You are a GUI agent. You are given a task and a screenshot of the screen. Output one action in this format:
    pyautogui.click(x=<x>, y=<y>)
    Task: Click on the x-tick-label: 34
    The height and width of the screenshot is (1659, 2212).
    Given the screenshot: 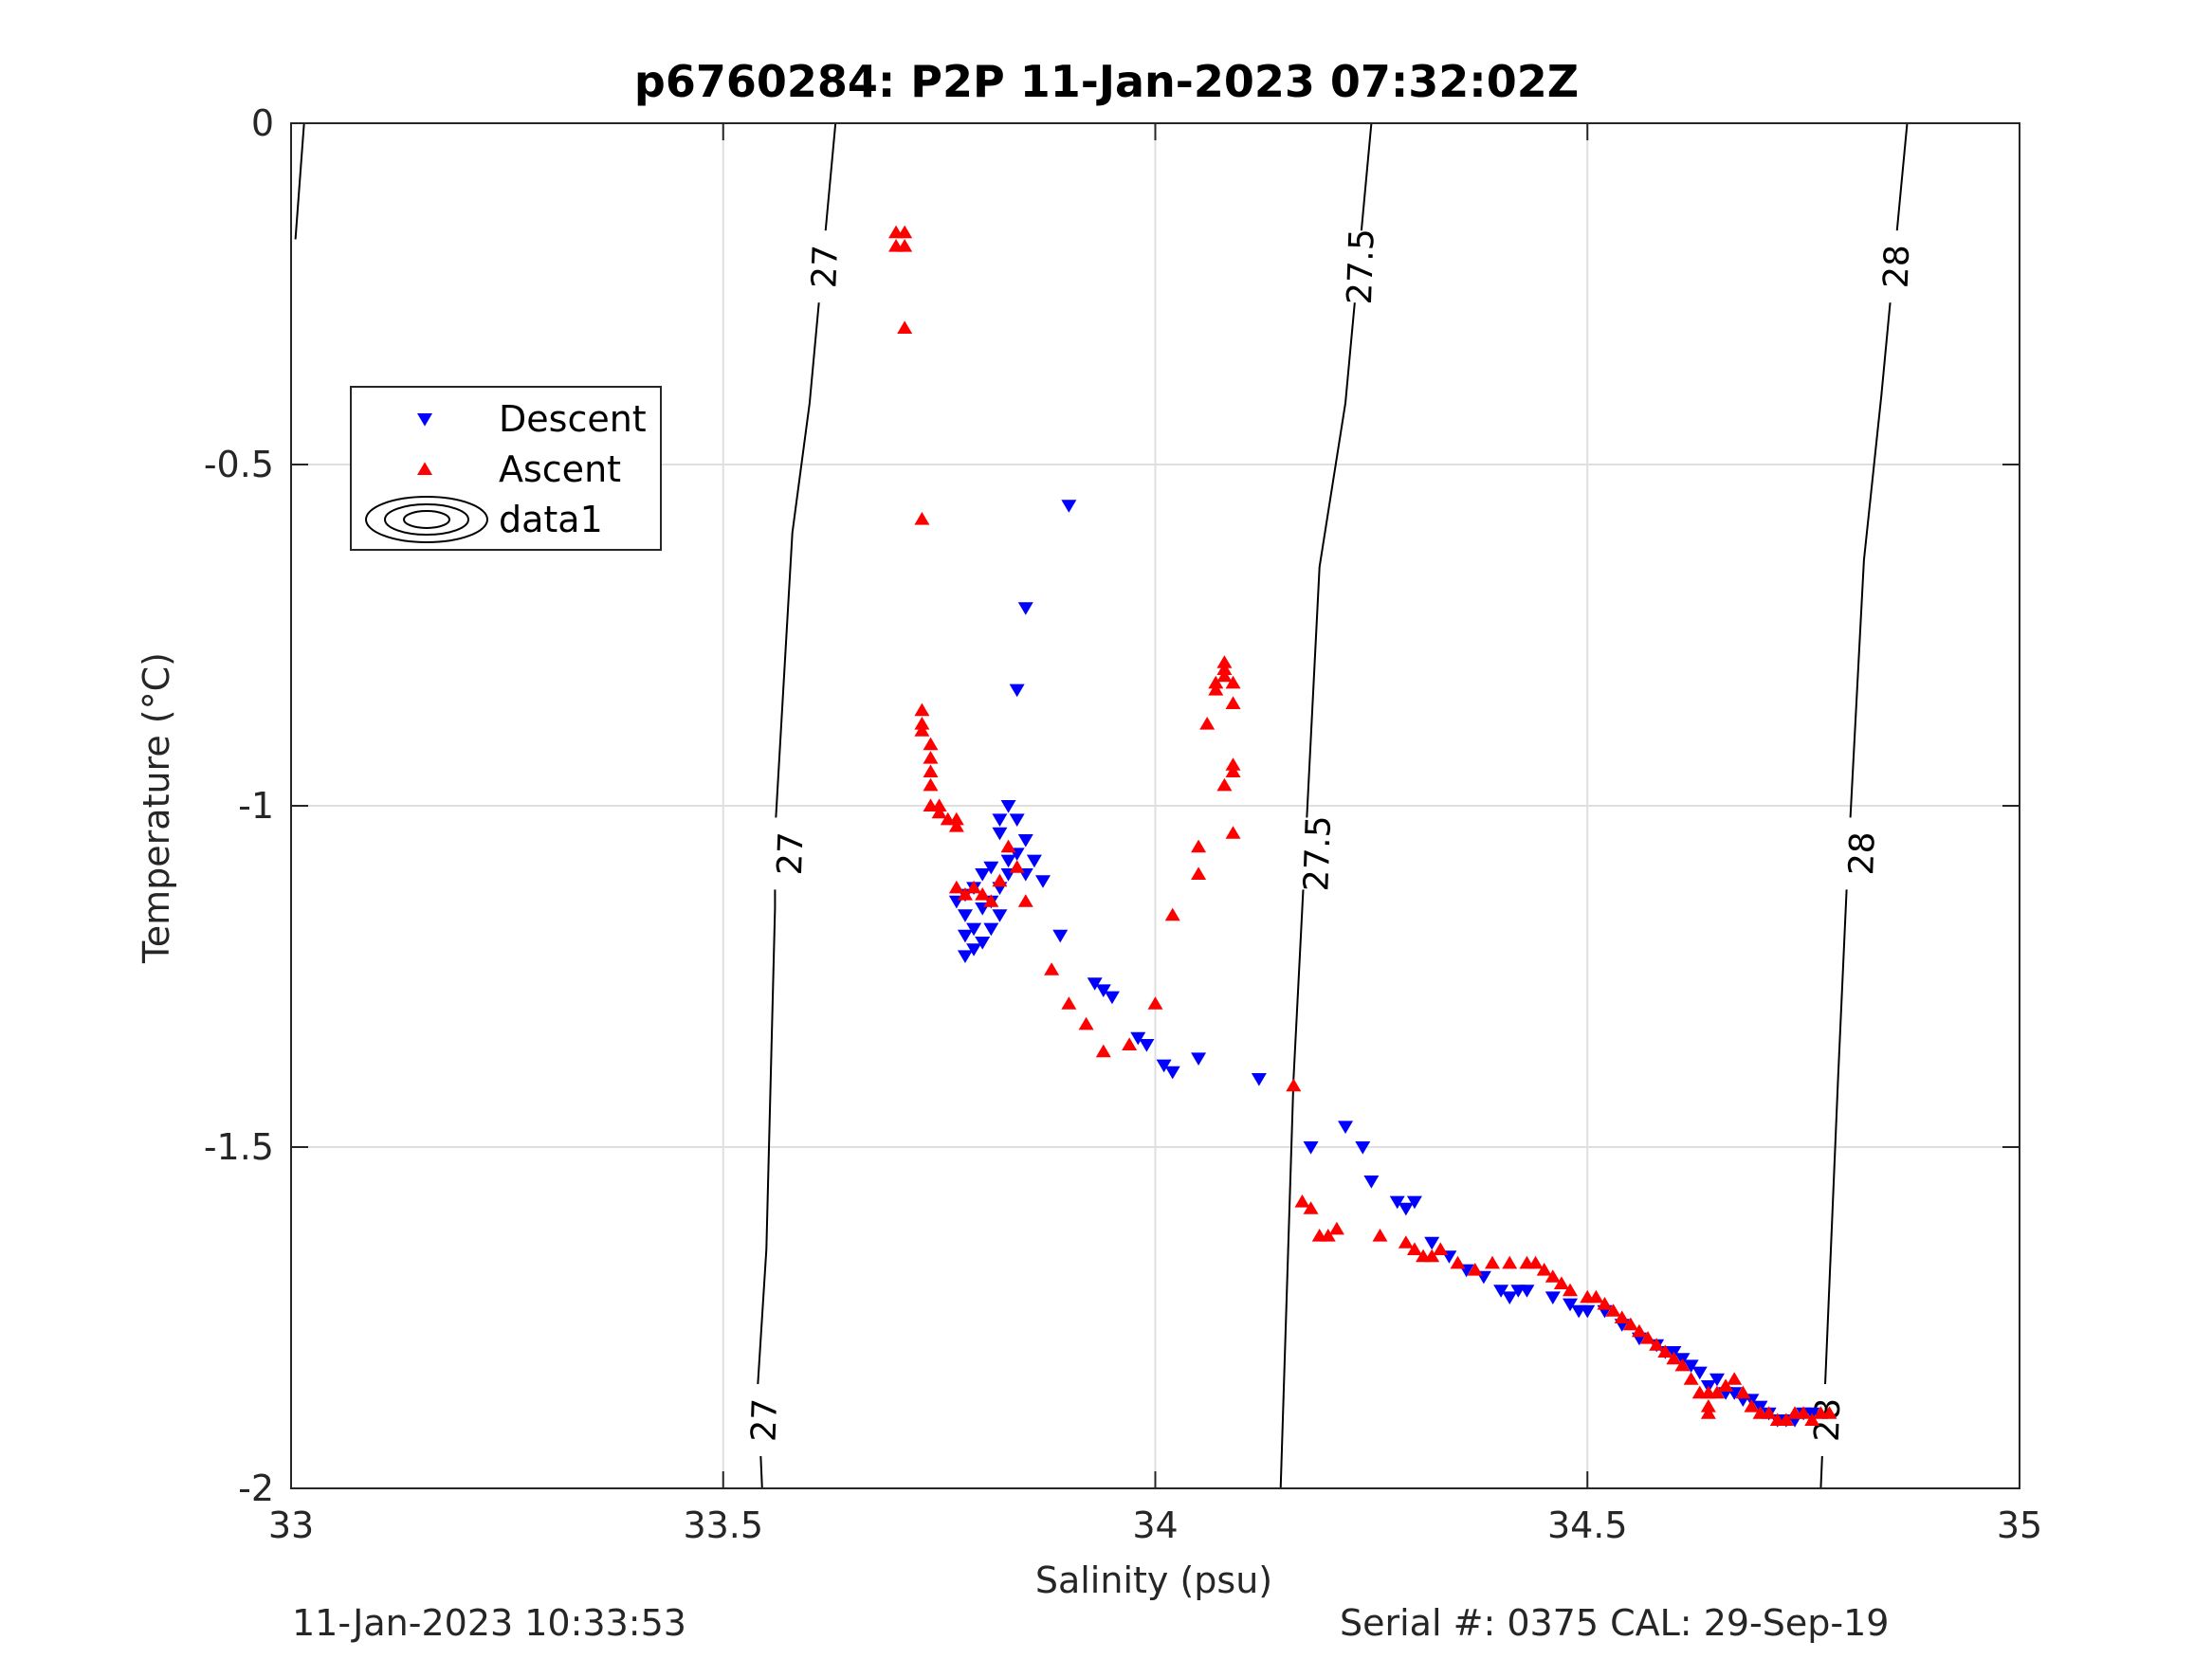 What is the action you would take?
    pyautogui.click(x=1155, y=1525)
    